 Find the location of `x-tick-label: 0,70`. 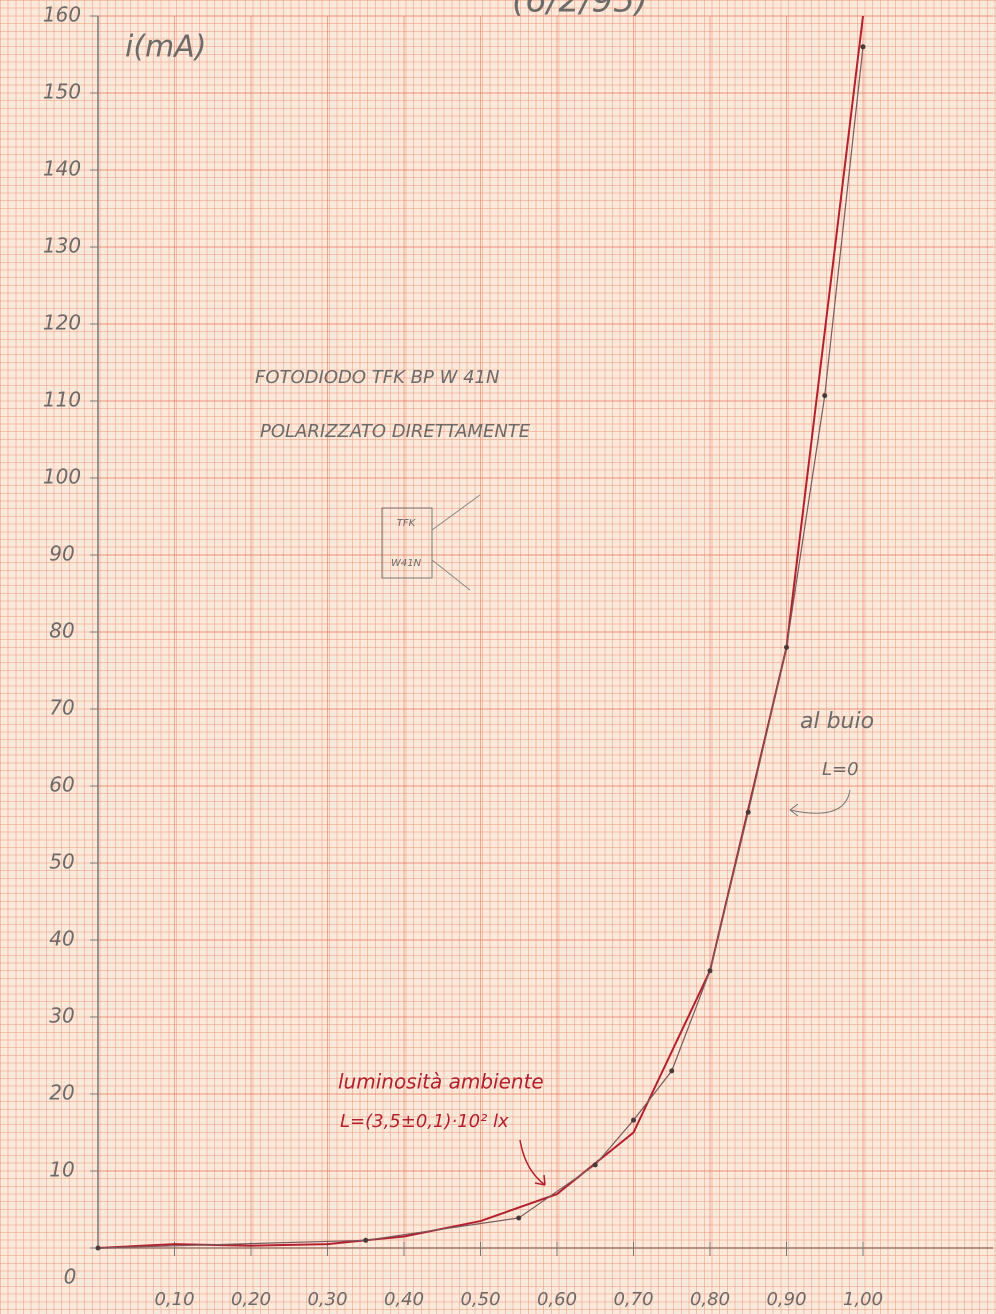

x-tick-label: 0,70 is located at coordinates (633, 1299).